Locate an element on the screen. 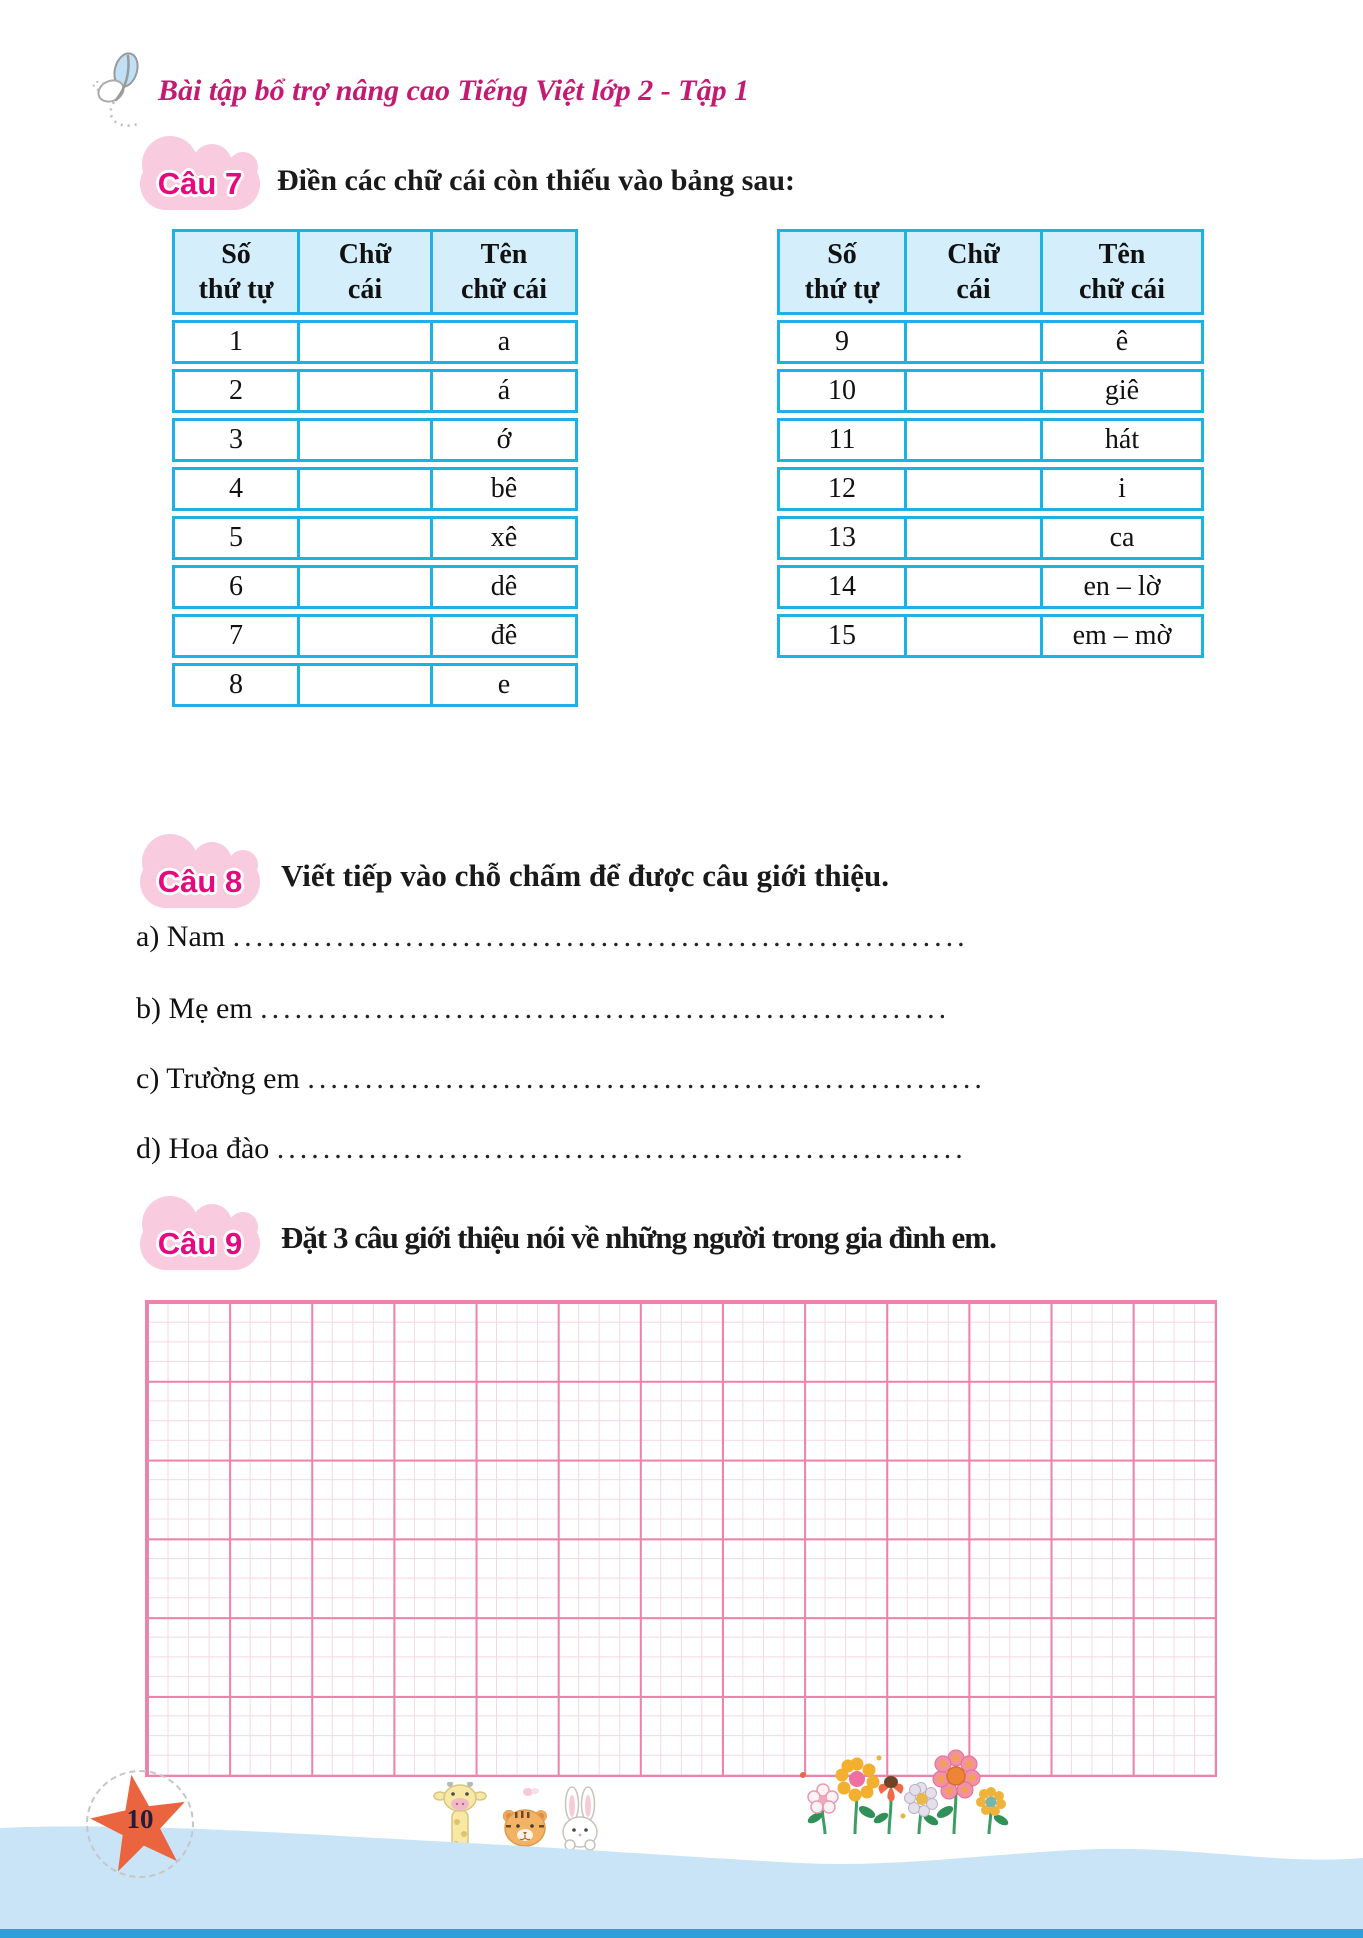  cell-letter-name: hát is located at coordinates (1122, 440).